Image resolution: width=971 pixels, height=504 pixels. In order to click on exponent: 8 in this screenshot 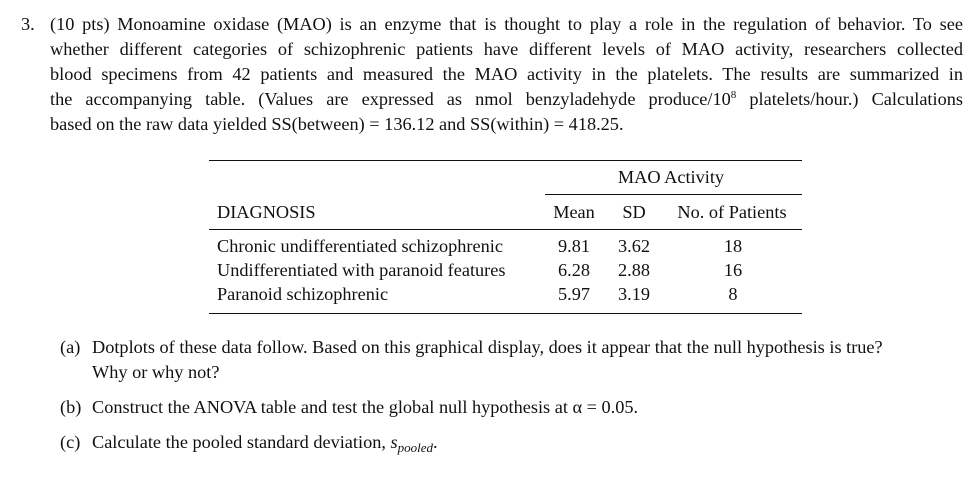, I will do `click(733, 95)`.